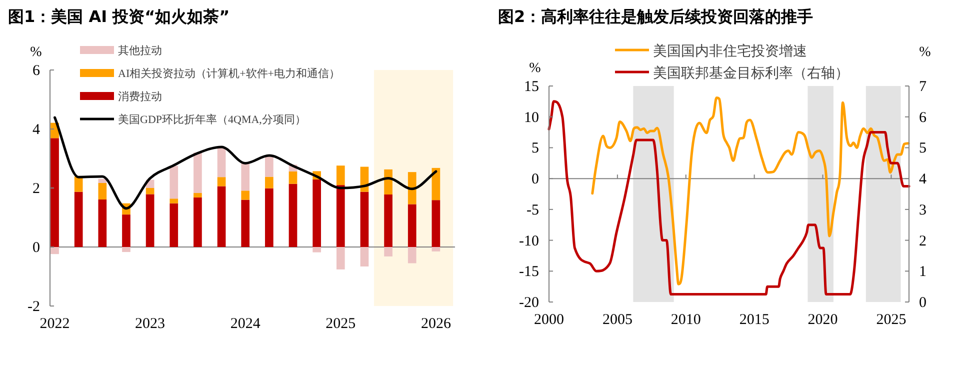 This screenshot has height=370, width=960. What do you see at coordinates (922, 272) in the screenshot?
I see `y2-tick-label: 1` at bounding box center [922, 272].